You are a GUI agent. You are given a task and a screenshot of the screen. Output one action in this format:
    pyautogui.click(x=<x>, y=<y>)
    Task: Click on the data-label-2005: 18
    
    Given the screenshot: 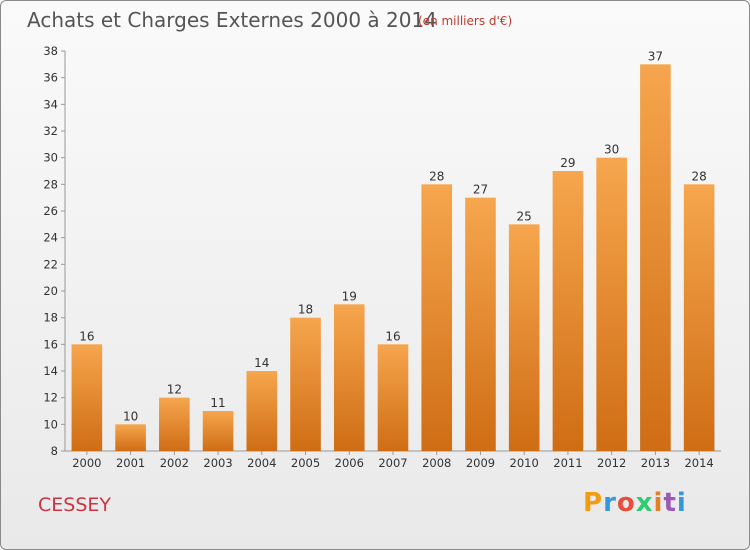 What is the action you would take?
    pyautogui.click(x=305, y=310)
    